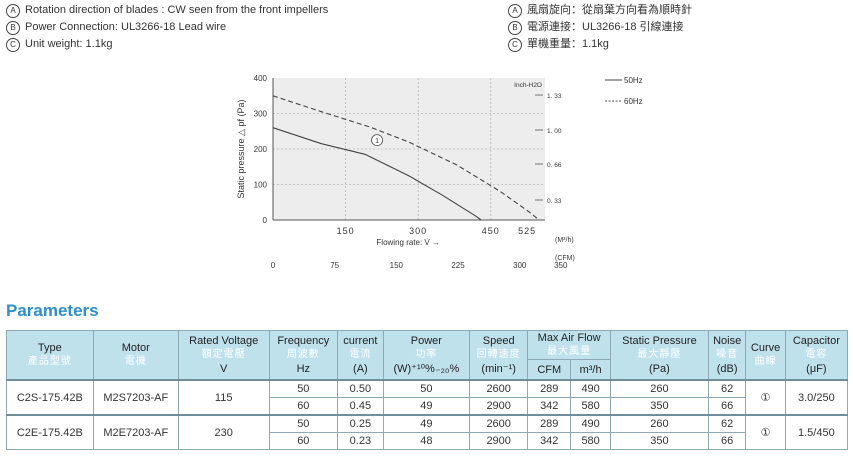 This screenshot has height=464, width=853. Describe the element at coordinates (69, 44) in the screenshot. I see `note-text: Unit weight: 1.1kg` at that location.